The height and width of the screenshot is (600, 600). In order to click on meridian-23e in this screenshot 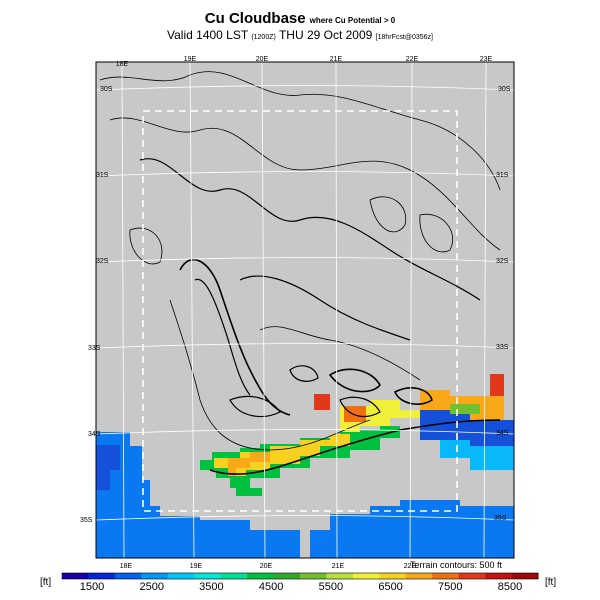, I will do `click(485, 310)`.